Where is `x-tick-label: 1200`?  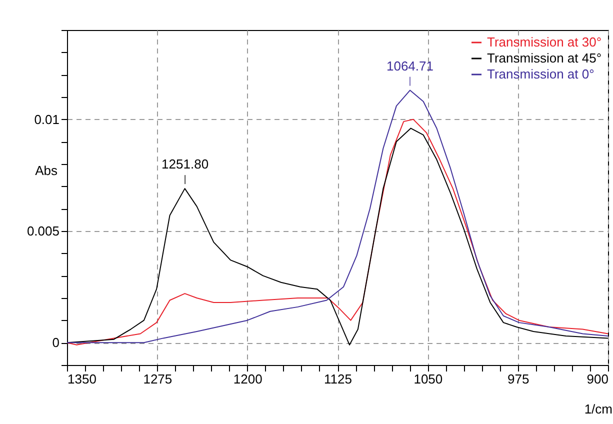
x-tick-label: 1200 is located at coordinates (247, 379).